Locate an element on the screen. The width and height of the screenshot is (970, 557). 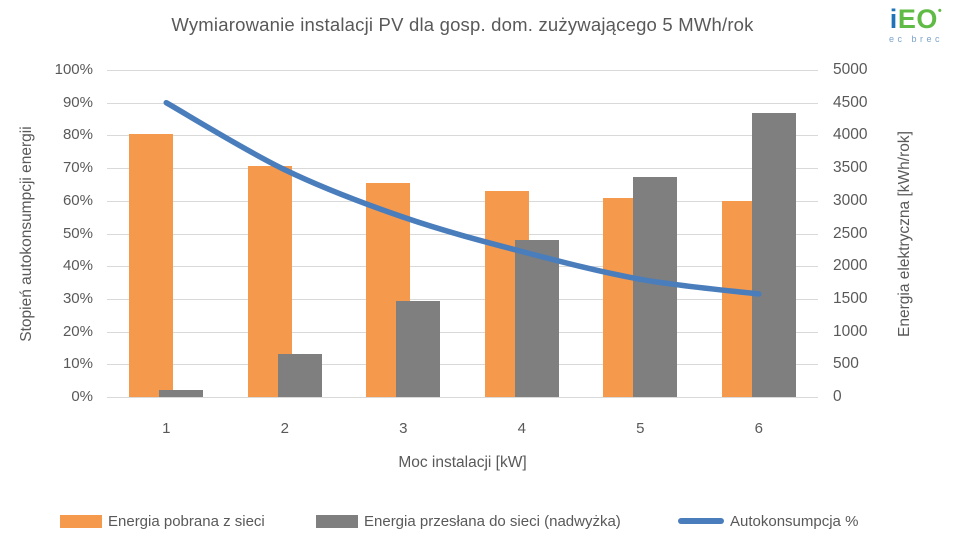
x-tick-label: 4 is located at coordinates (521, 428).